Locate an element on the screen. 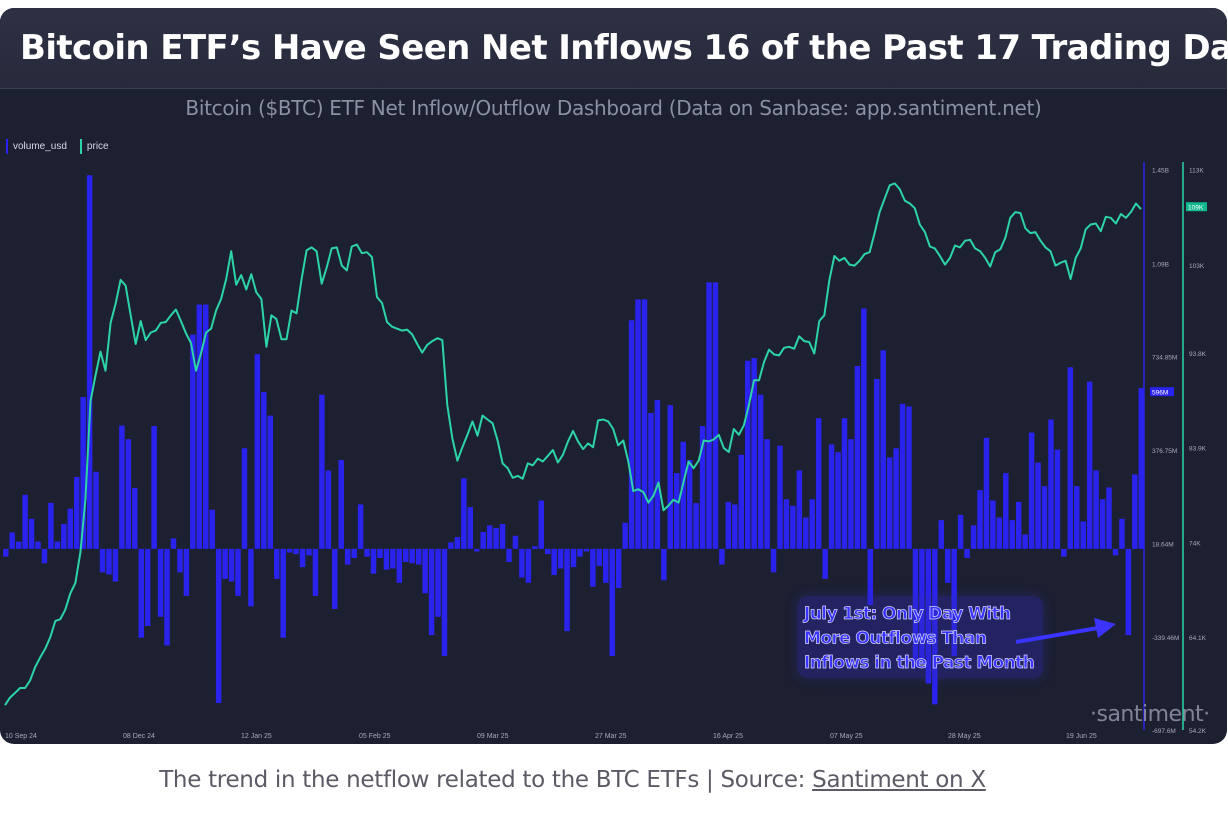  santiment-watermark: ·santiment· is located at coordinates (1150, 714).